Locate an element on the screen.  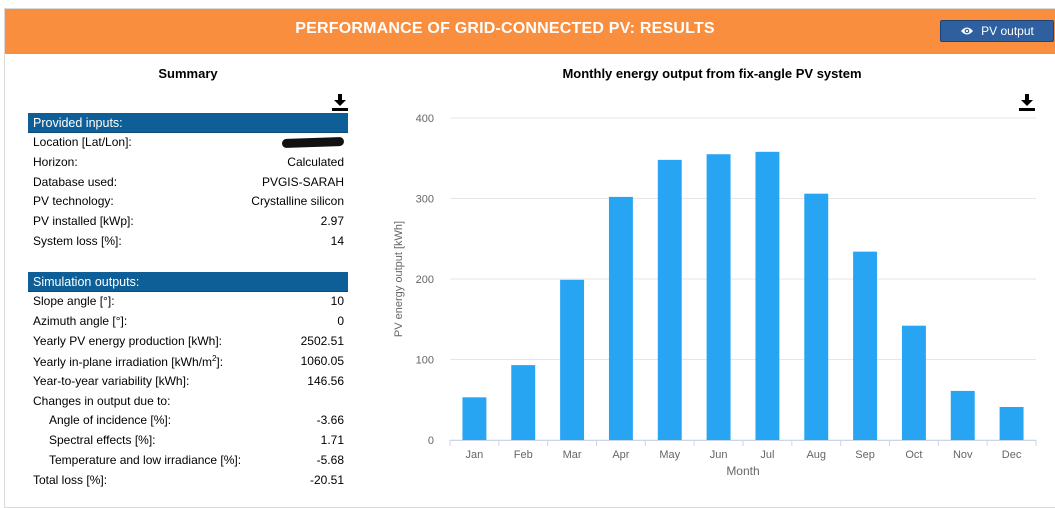
x-tick-label: Oct is located at coordinates (913, 455).